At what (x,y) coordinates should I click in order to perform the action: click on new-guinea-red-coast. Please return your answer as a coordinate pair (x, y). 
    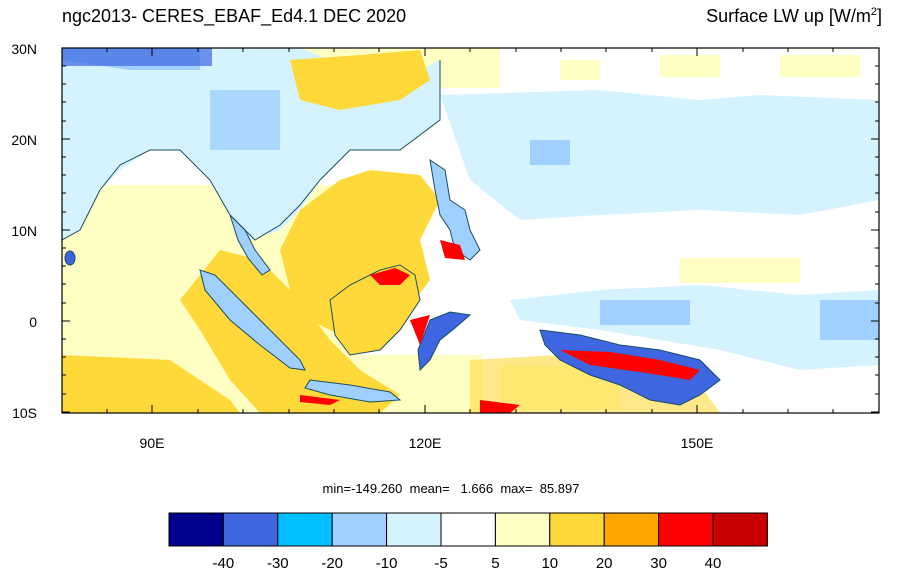
    Looking at the image, I should click on (630, 365).